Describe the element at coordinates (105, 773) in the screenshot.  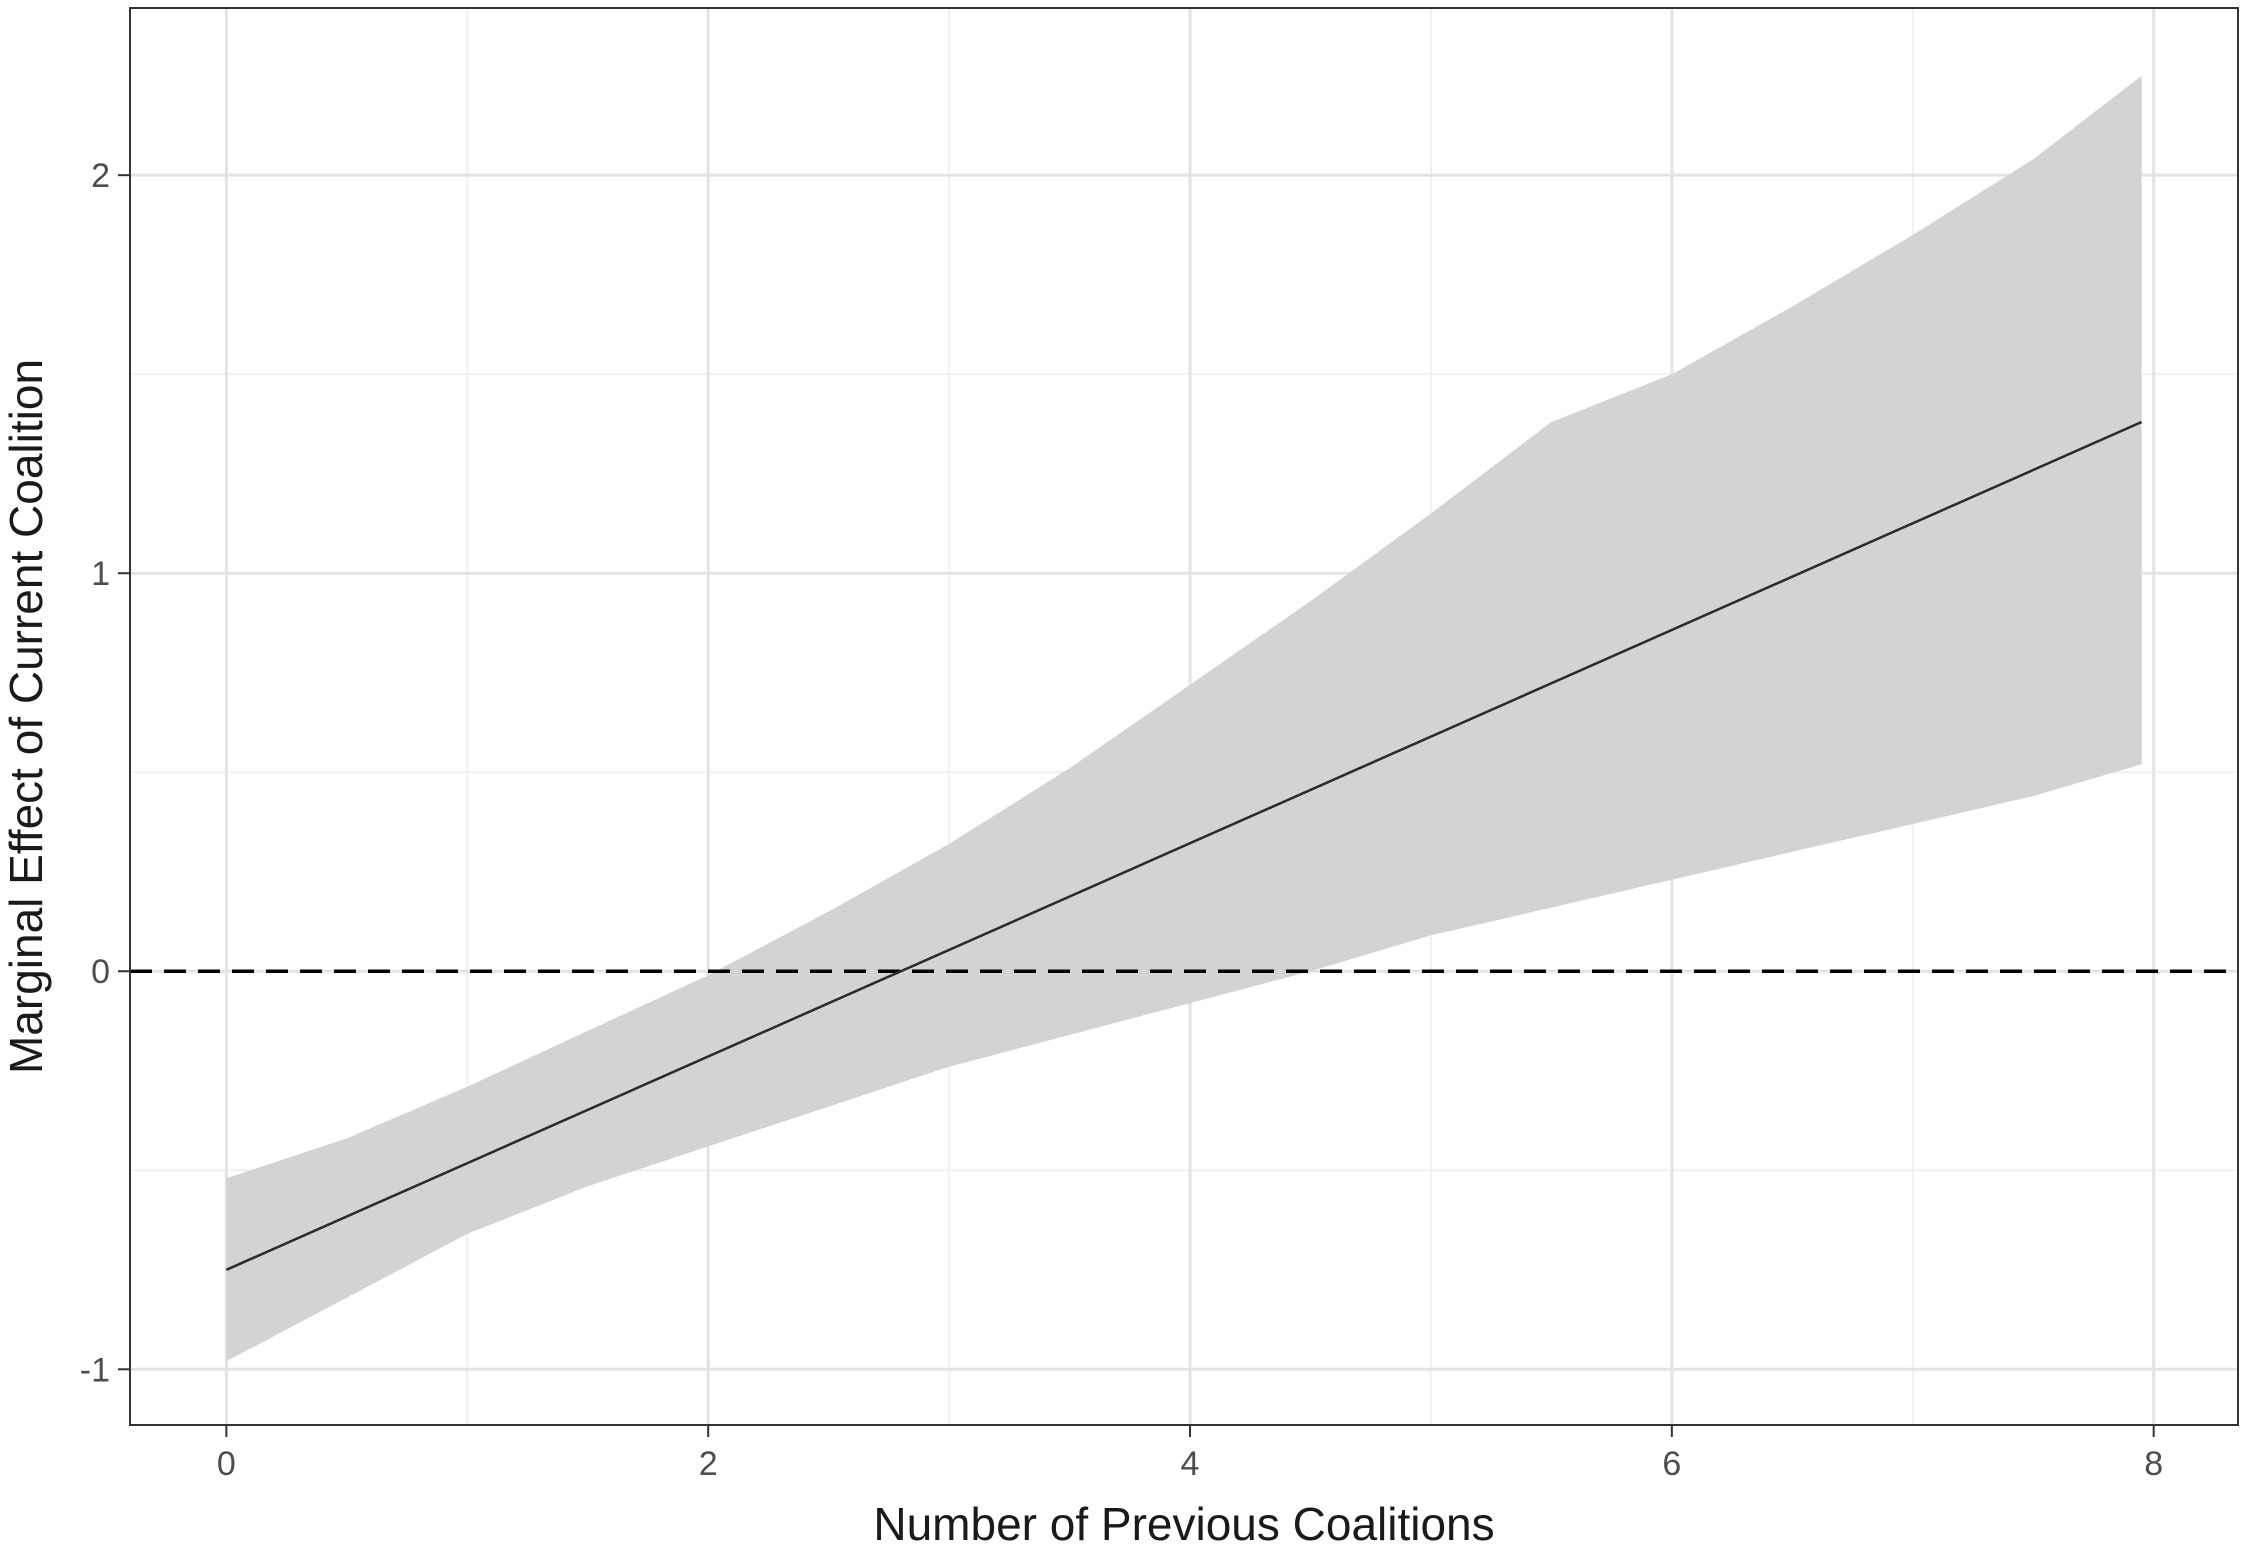
I see `y-axis-ticks: -1 0 1 2` at that location.